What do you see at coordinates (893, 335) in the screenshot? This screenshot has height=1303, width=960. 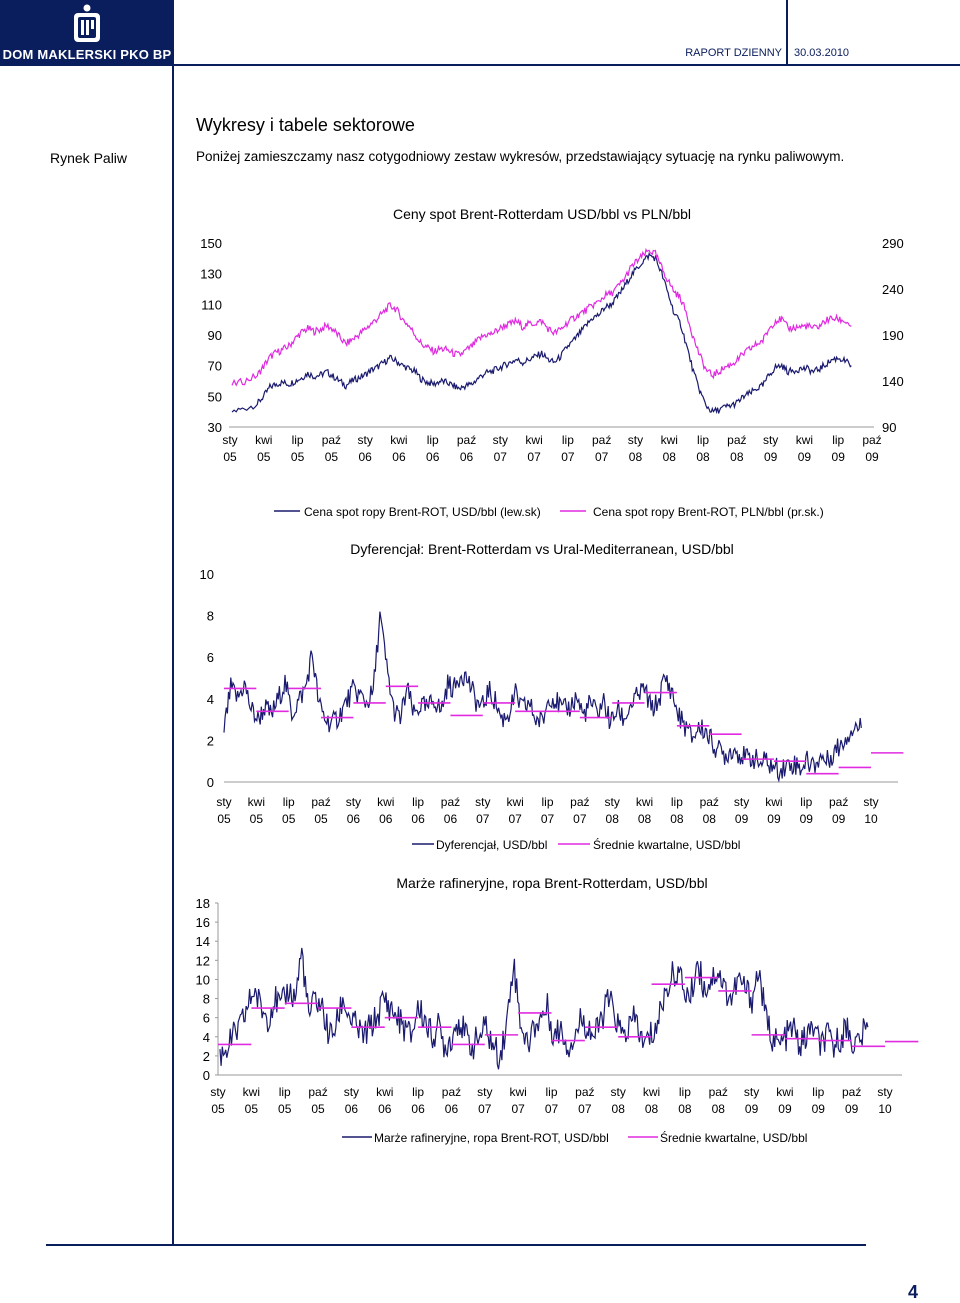 I see `y-right-tick-label: 190` at bounding box center [893, 335].